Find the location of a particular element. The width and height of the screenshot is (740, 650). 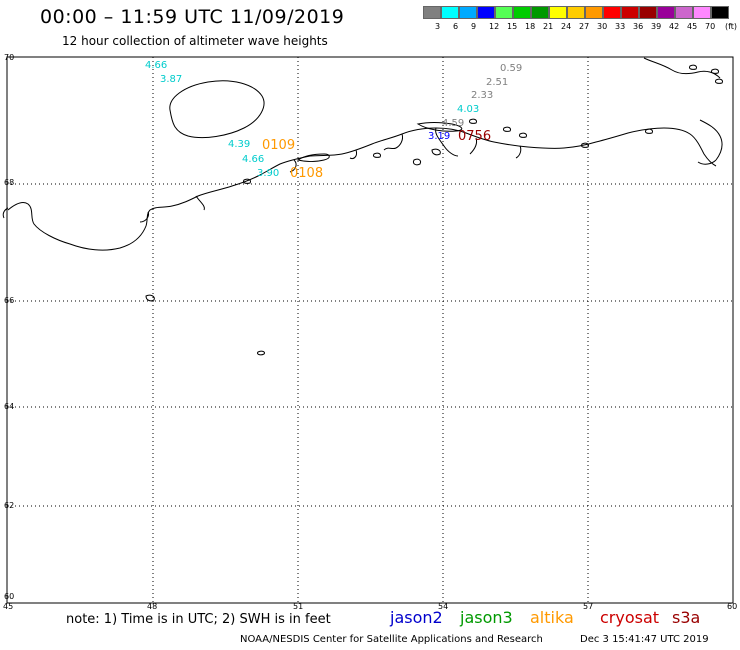

lon-label-51: 51 is located at coordinates (298, 606).